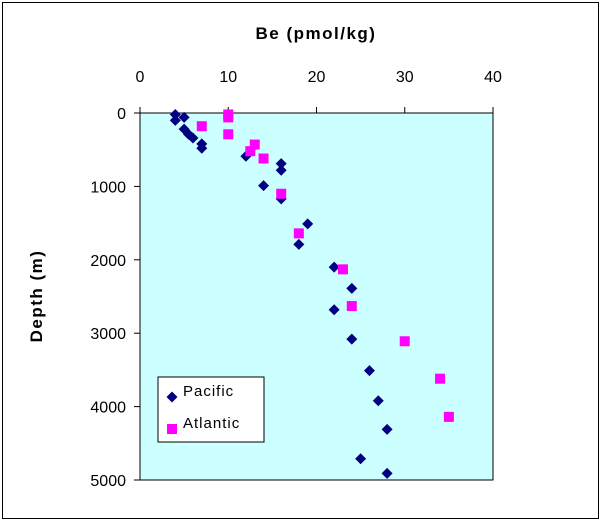 The width and height of the screenshot is (603, 523). I want to click on x-axis-ticks: 0 10 20 30 40, so click(319, 91).